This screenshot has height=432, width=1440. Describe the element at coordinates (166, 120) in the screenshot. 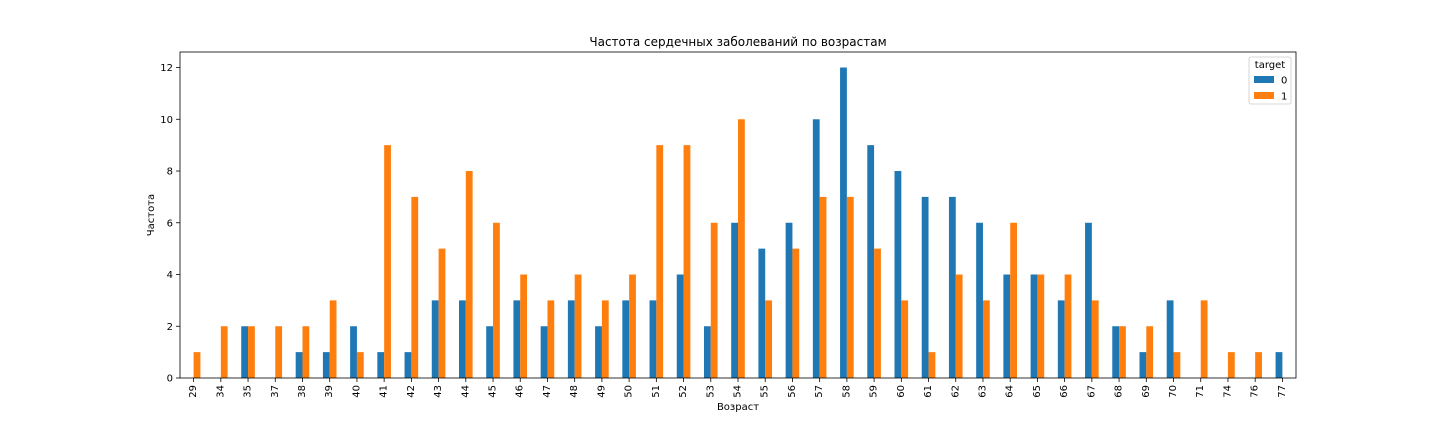

I see `y-tick-label: 10` at that location.